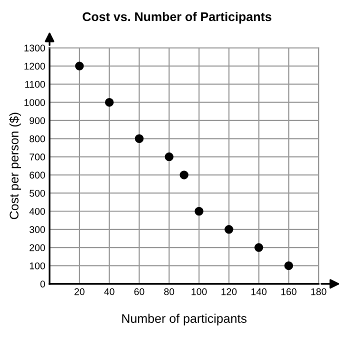 The width and height of the screenshot is (354, 342). I want to click on x-tick-label: 100, so click(199, 292).